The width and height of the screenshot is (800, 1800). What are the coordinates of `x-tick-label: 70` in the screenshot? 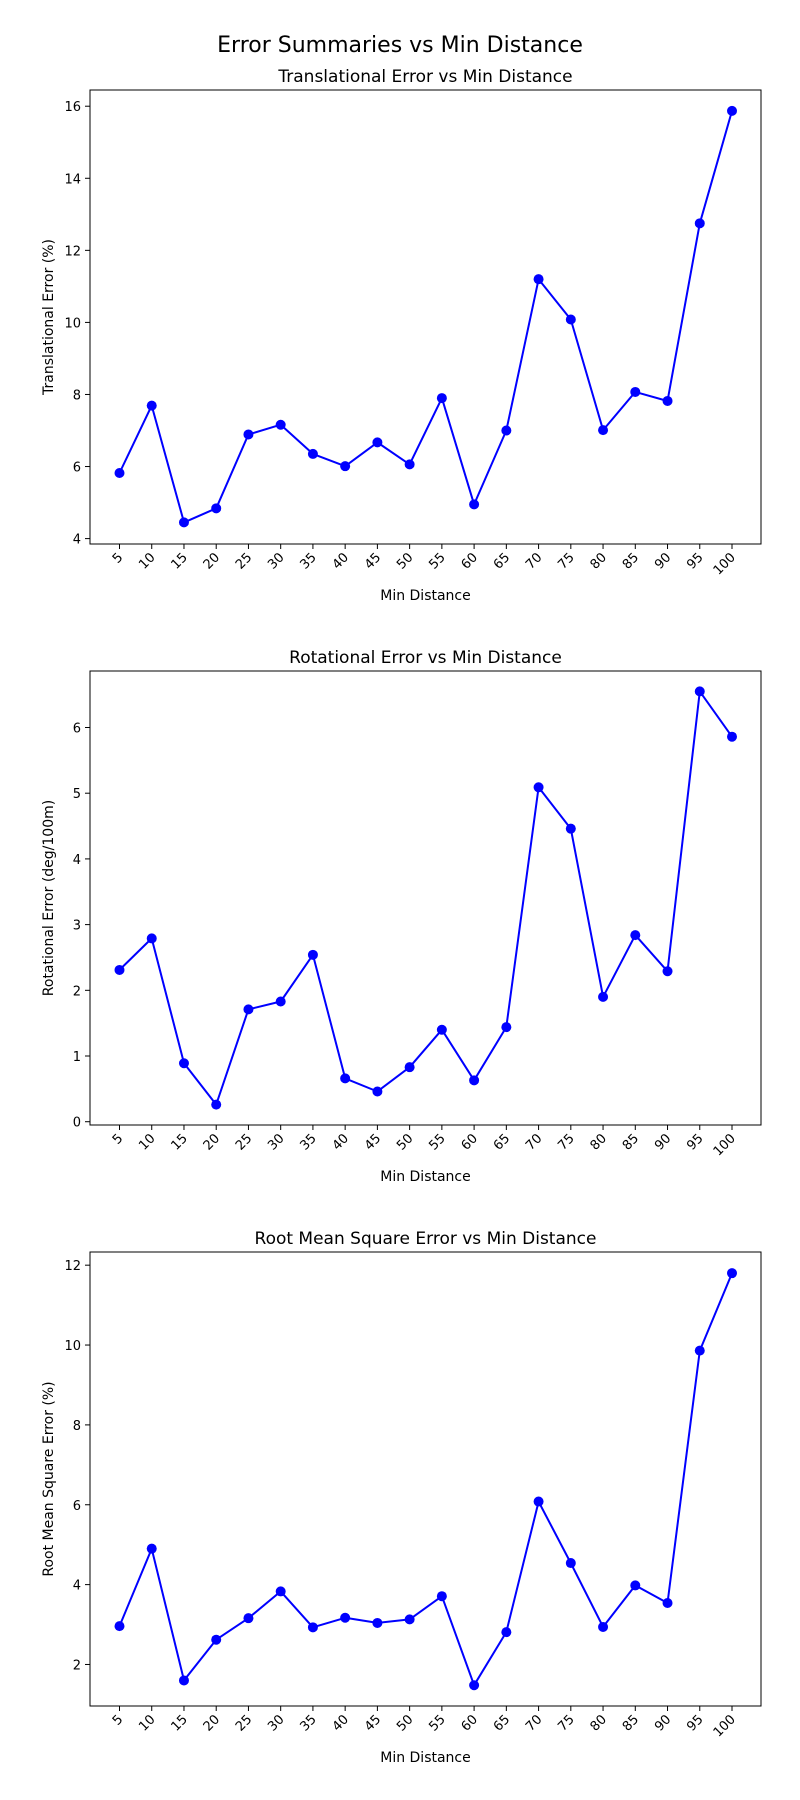 It's located at (534, 561).